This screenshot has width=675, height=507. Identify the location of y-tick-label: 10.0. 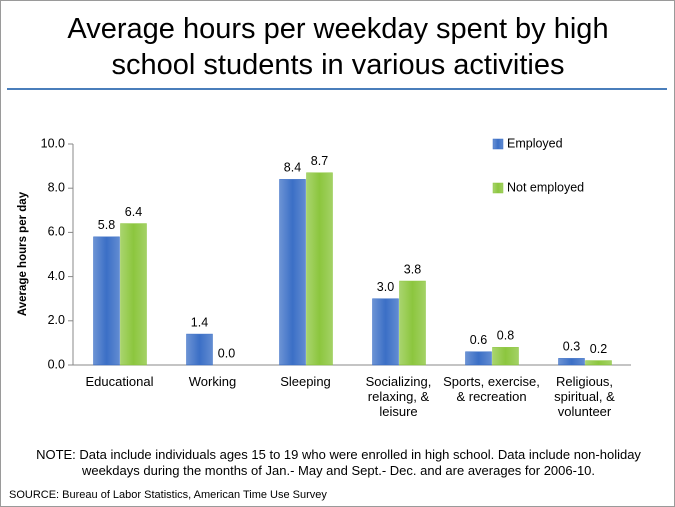
(53, 143).